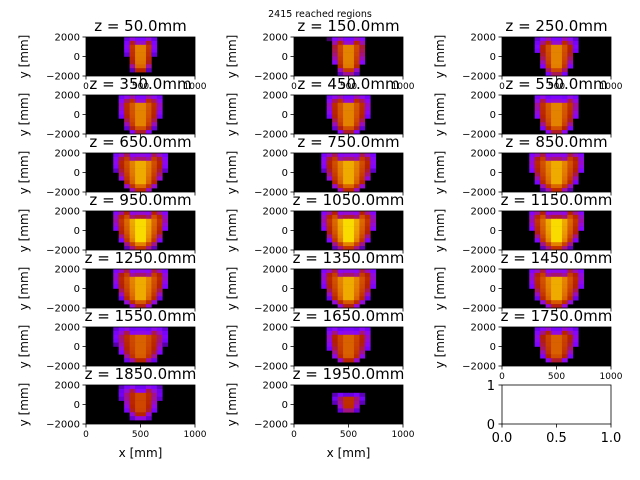  I want to click on x-tick-label: 1000, so click(403, 87).